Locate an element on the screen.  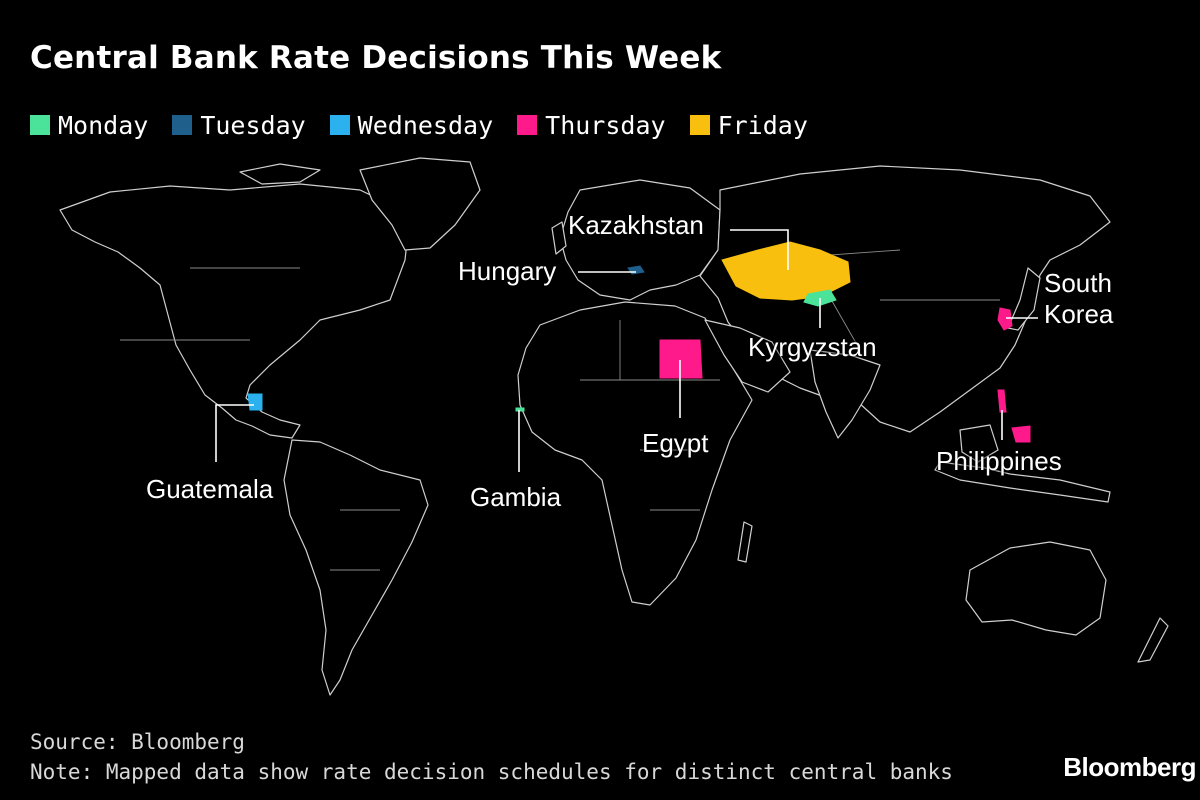
philippines-label: Philippines is located at coordinates (999, 461).